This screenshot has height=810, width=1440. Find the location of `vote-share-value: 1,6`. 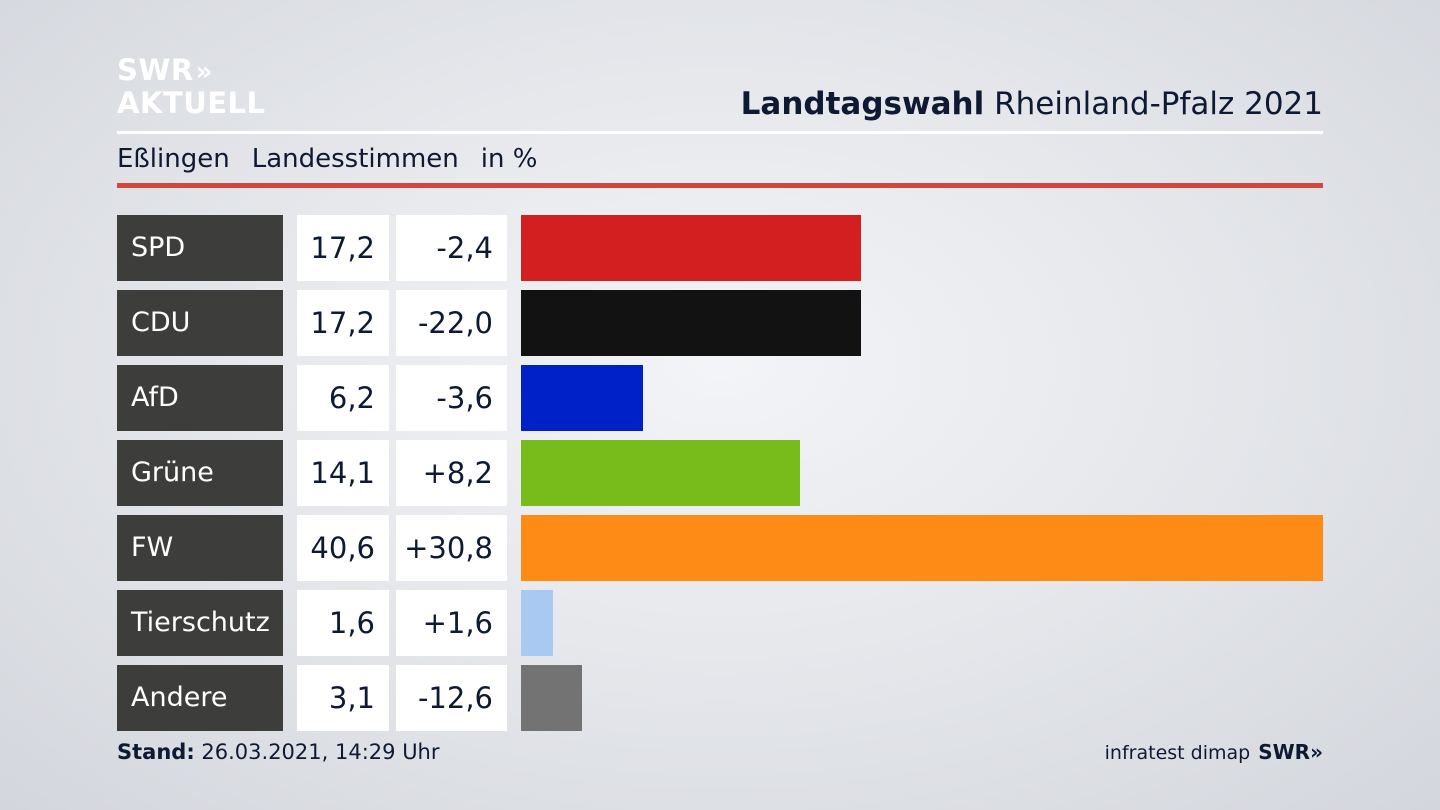

vote-share-value: 1,6 is located at coordinates (343, 623).